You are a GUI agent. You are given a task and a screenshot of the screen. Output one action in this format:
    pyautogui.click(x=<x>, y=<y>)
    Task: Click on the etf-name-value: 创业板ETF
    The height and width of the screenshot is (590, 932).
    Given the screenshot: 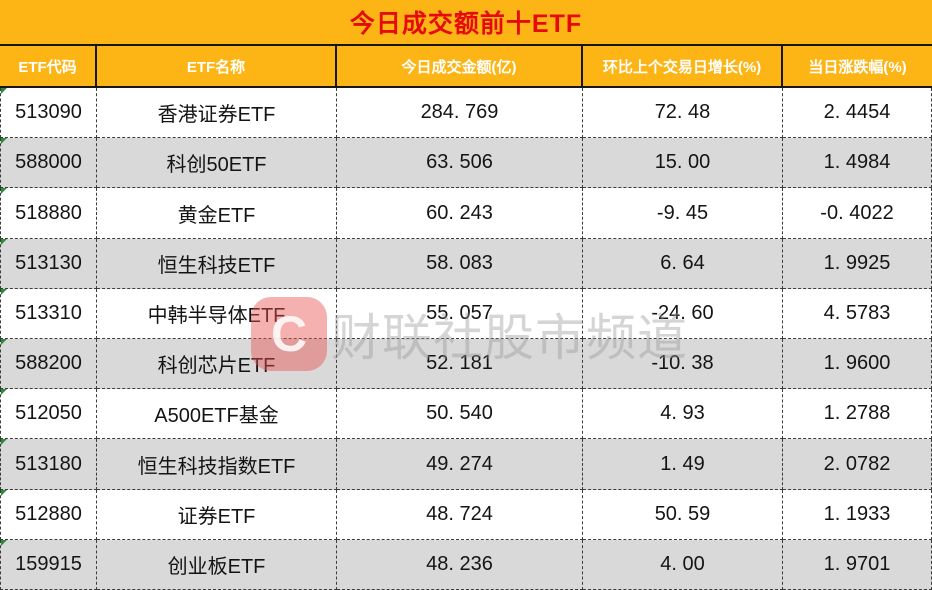 What is the action you would take?
    pyautogui.click(x=216, y=566)
    